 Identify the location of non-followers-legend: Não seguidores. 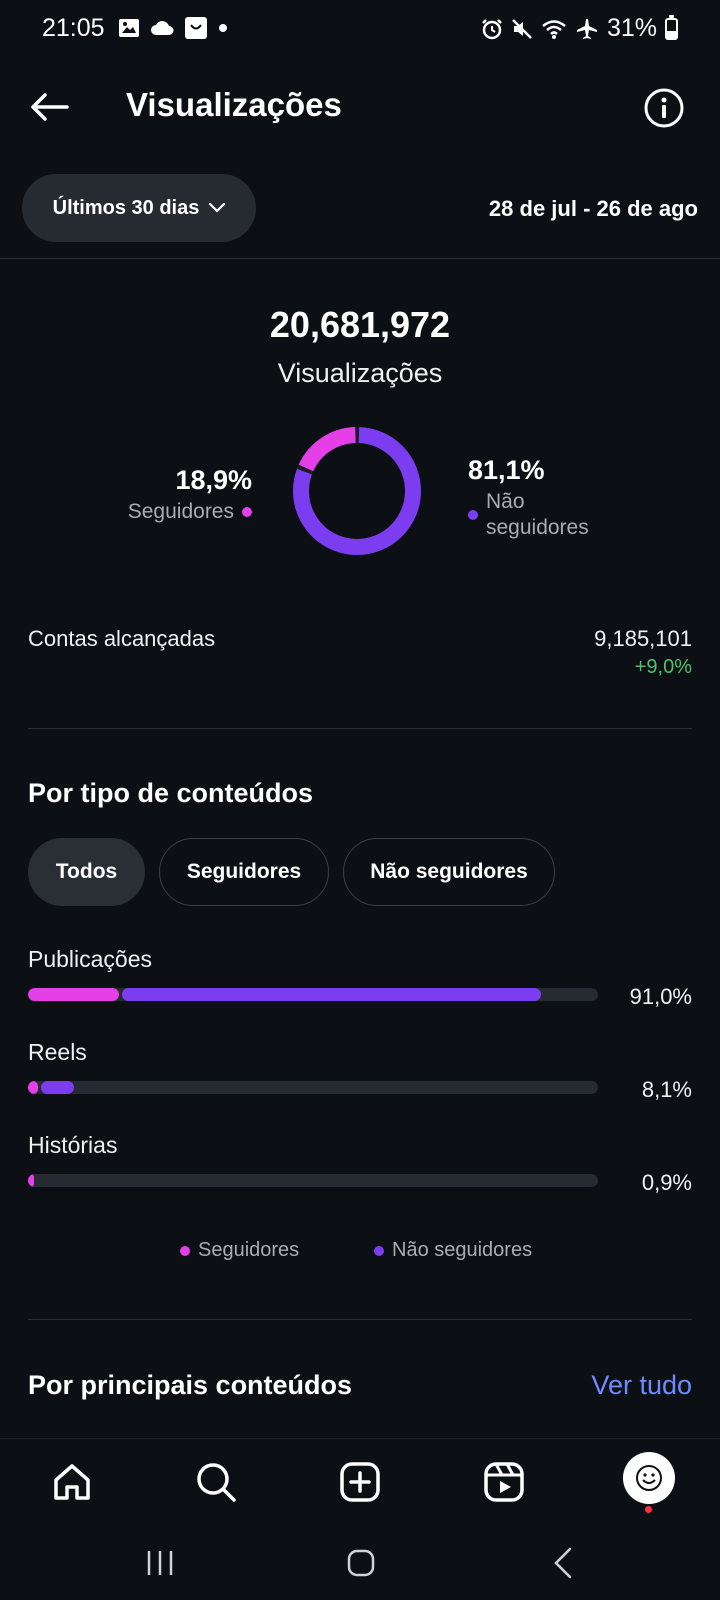
(528, 515).